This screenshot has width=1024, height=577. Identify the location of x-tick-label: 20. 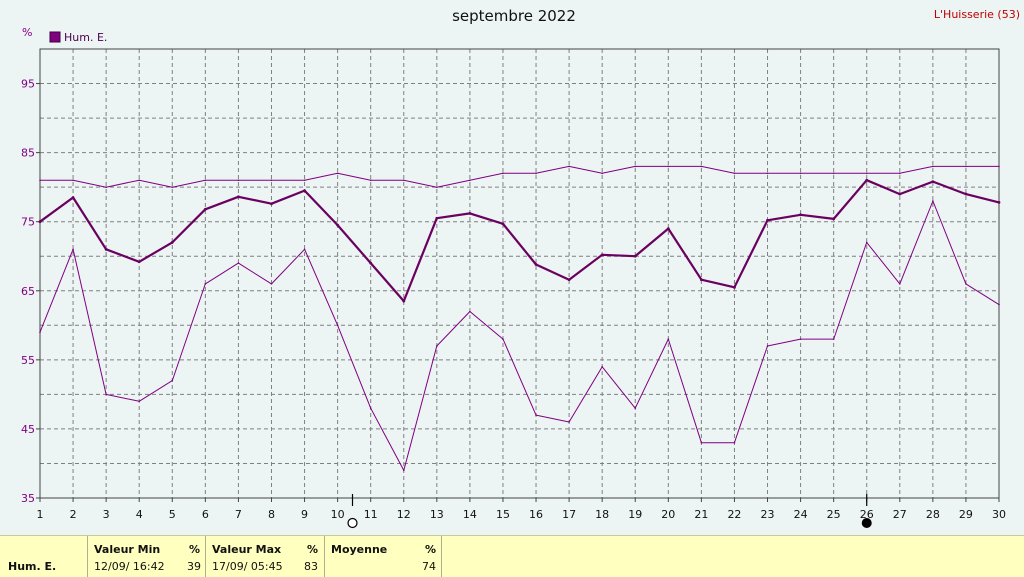
(668, 514).